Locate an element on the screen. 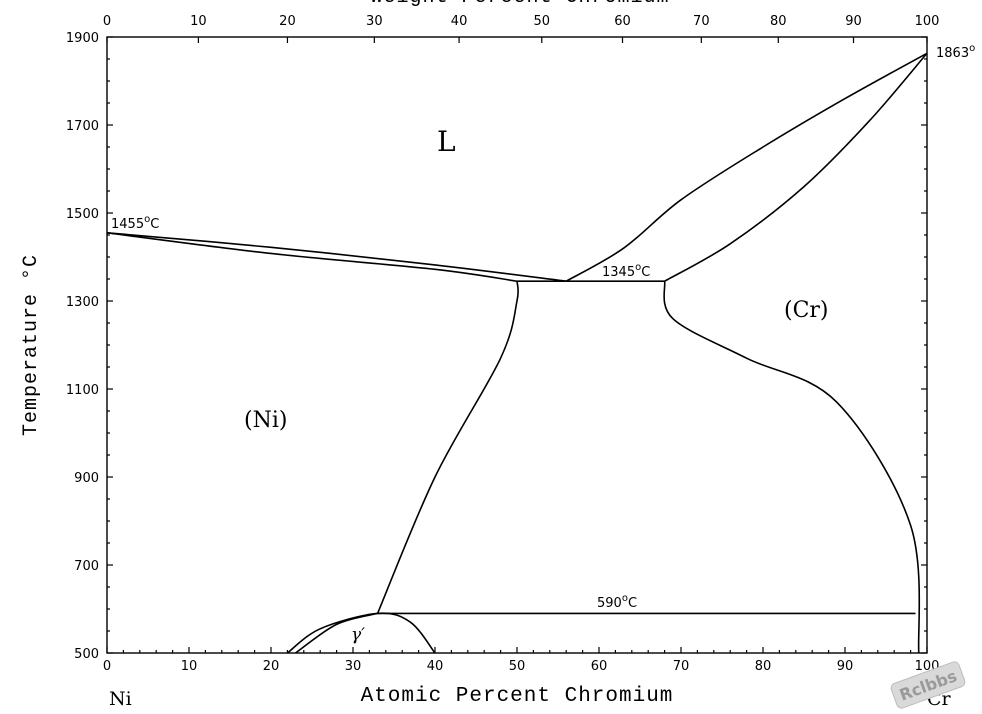 This screenshot has width=982, height=714. ni-solid-region-label: (Ni) is located at coordinates (265, 420).